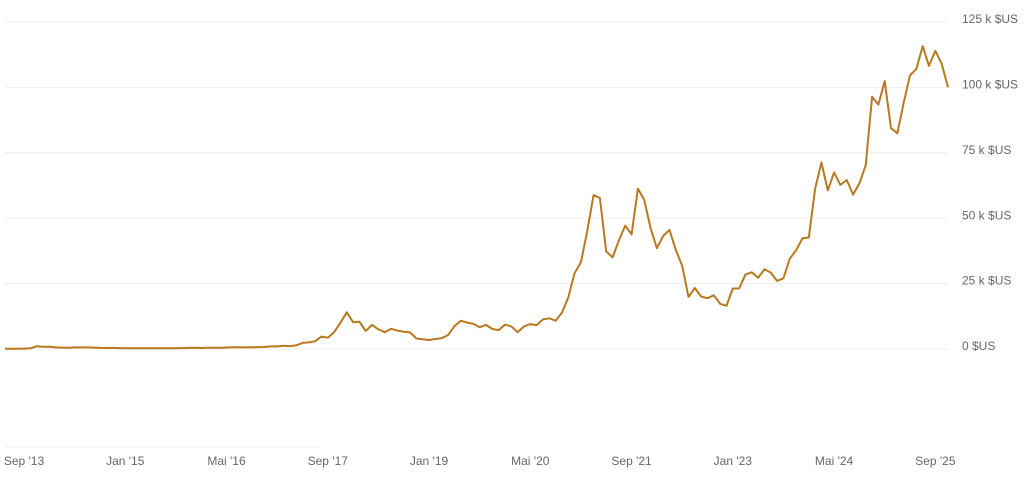  I want to click on y-tick-label: 0 $US, so click(978, 346).